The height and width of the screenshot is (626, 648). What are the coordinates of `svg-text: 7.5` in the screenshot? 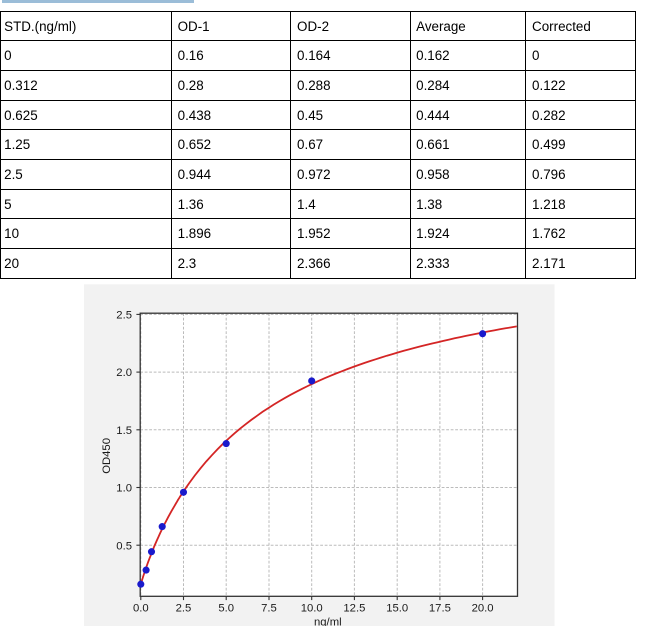 It's located at (269, 609).